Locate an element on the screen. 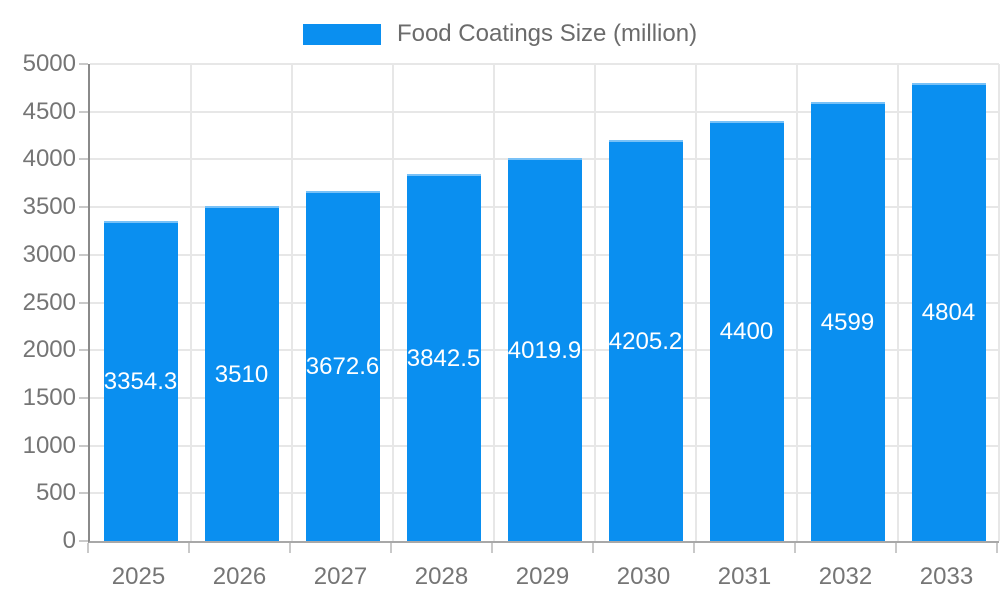 The width and height of the screenshot is (1000, 600). y-tick-label: 2000 is located at coordinates (49, 350).